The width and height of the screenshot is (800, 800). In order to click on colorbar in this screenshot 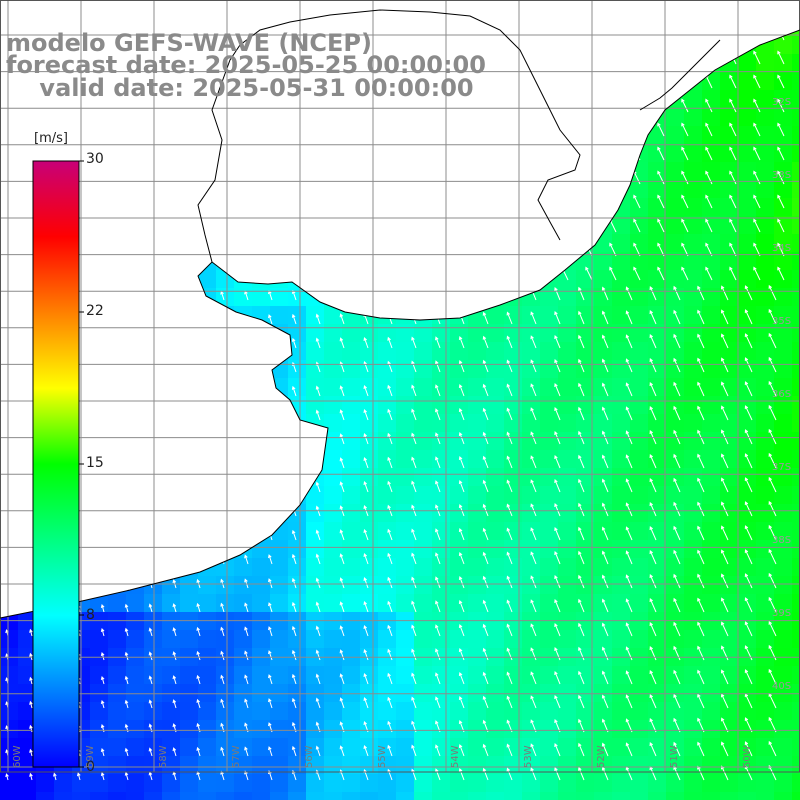, I will do `click(58, 464)`.